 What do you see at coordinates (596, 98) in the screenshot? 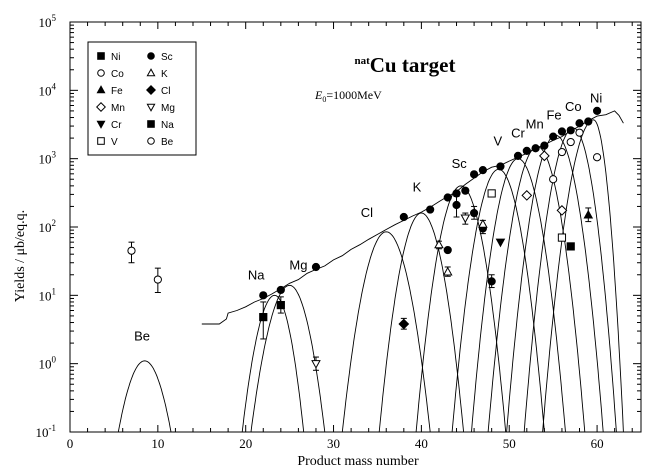
I see `element-label: Ni` at bounding box center [596, 98].